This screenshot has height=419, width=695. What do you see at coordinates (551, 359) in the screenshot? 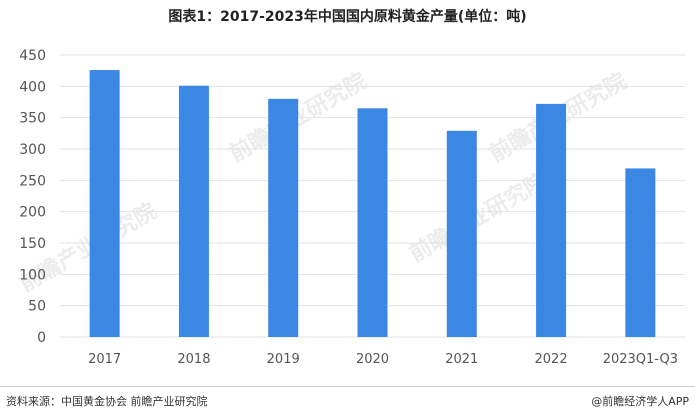
I see `x-tick-label: 2022` at bounding box center [551, 359].